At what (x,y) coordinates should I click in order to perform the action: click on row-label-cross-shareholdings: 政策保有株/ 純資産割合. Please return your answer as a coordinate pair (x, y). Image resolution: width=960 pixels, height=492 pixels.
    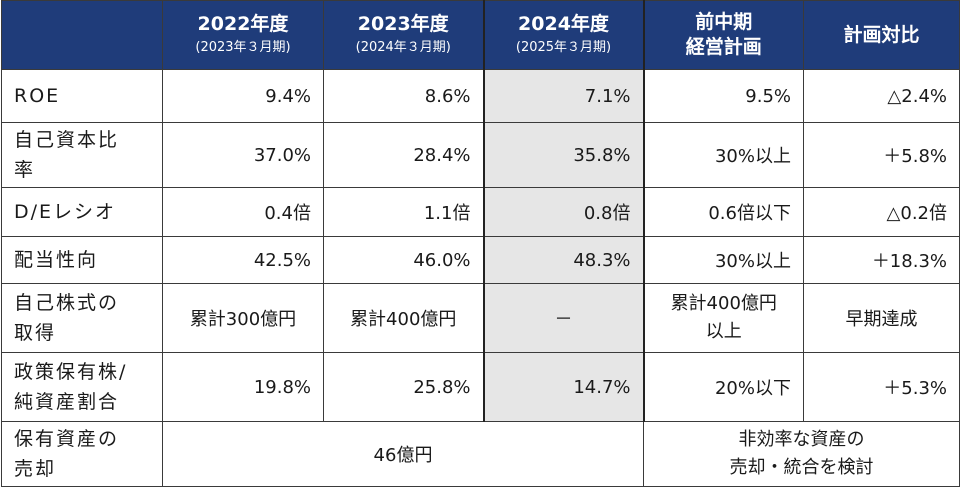
    Looking at the image, I should click on (82, 387).